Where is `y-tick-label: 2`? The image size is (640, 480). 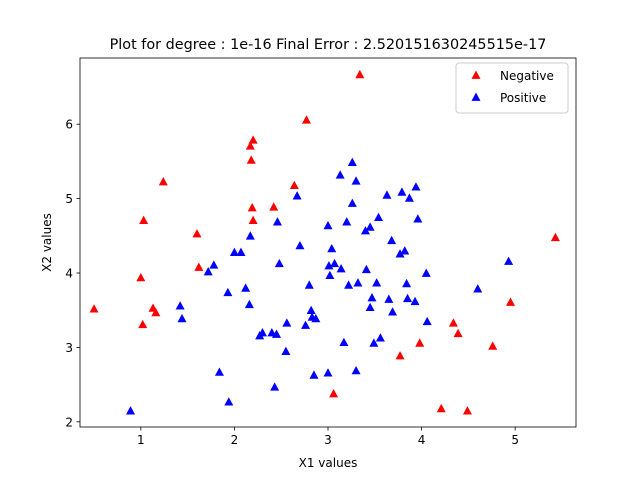 y-tick-label: 2 is located at coordinates (69, 422).